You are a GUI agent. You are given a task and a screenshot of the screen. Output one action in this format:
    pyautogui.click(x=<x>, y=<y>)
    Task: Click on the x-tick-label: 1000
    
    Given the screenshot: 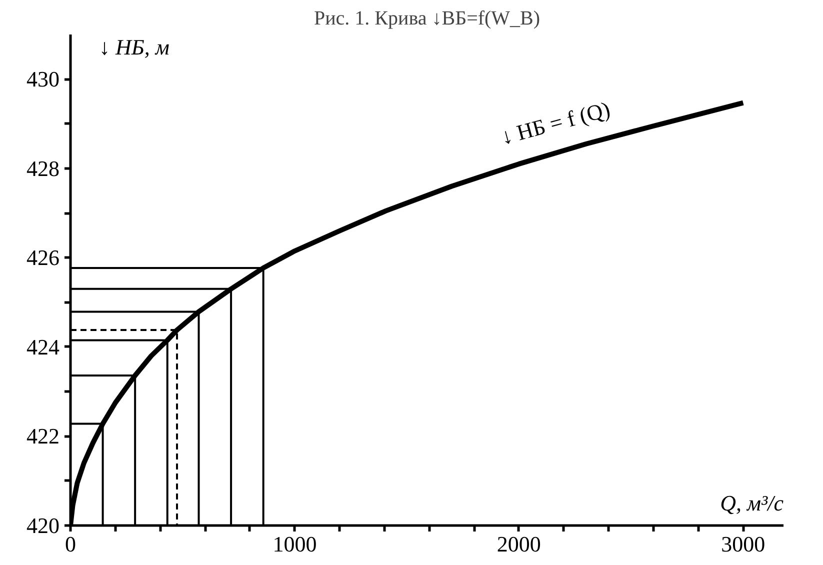 What is the action you would take?
    pyautogui.click(x=294, y=544)
    